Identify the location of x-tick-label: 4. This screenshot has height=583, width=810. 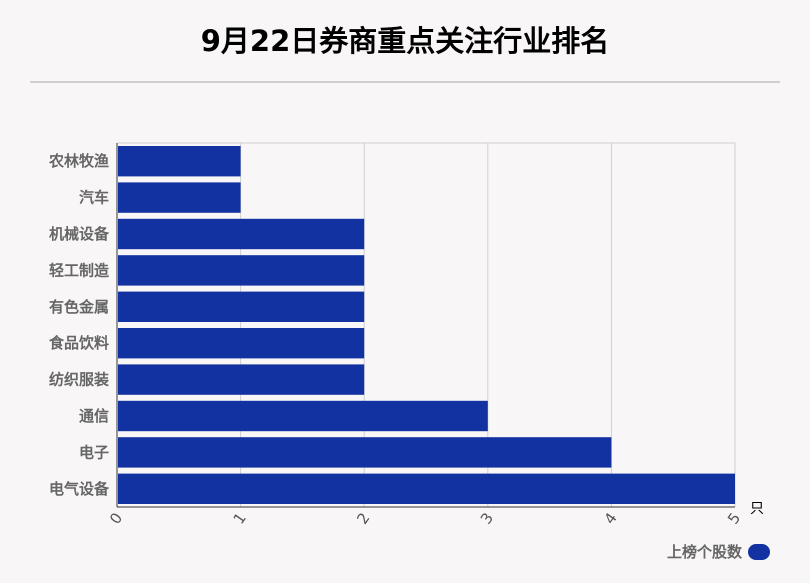
(610, 518).